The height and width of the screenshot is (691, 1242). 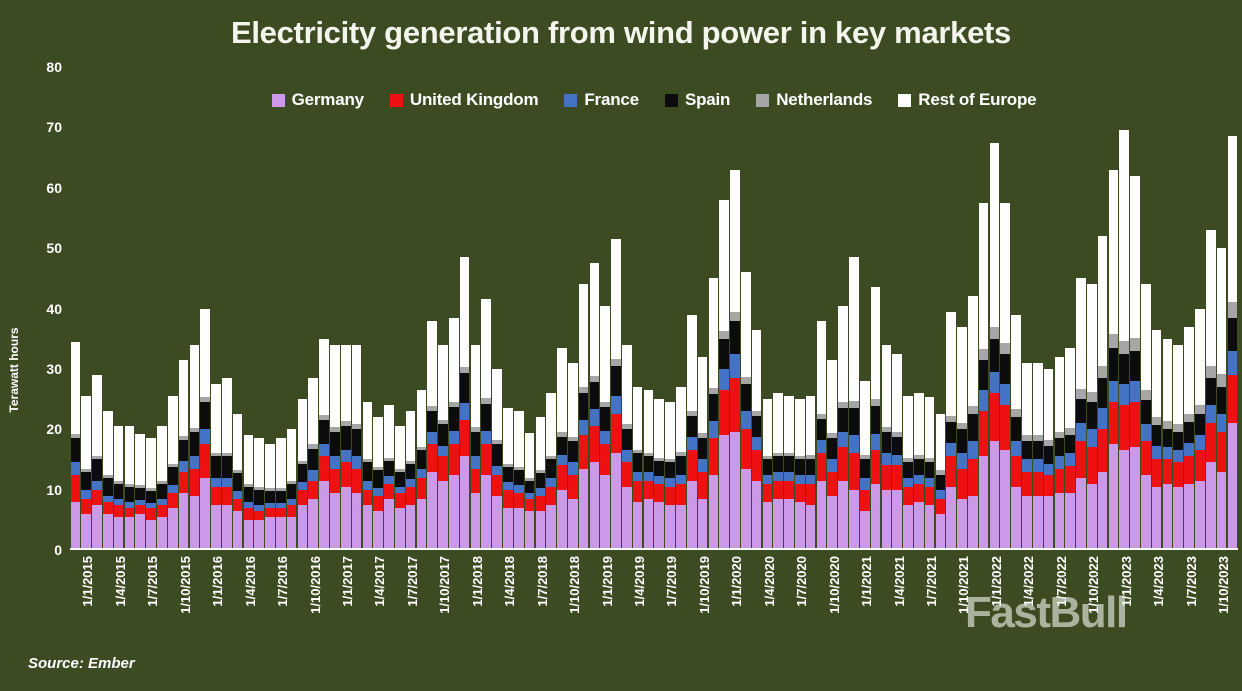 What do you see at coordinates (814, 100) in the screenshot?
I see `legend-item-netherlands: Netherlands` at bounding box center [814, 100].